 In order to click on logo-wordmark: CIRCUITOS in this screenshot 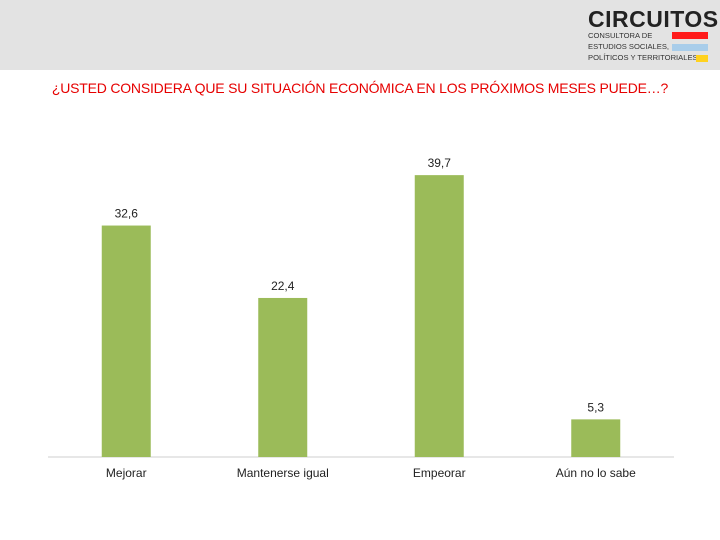, I will do `click(653, 19)`.